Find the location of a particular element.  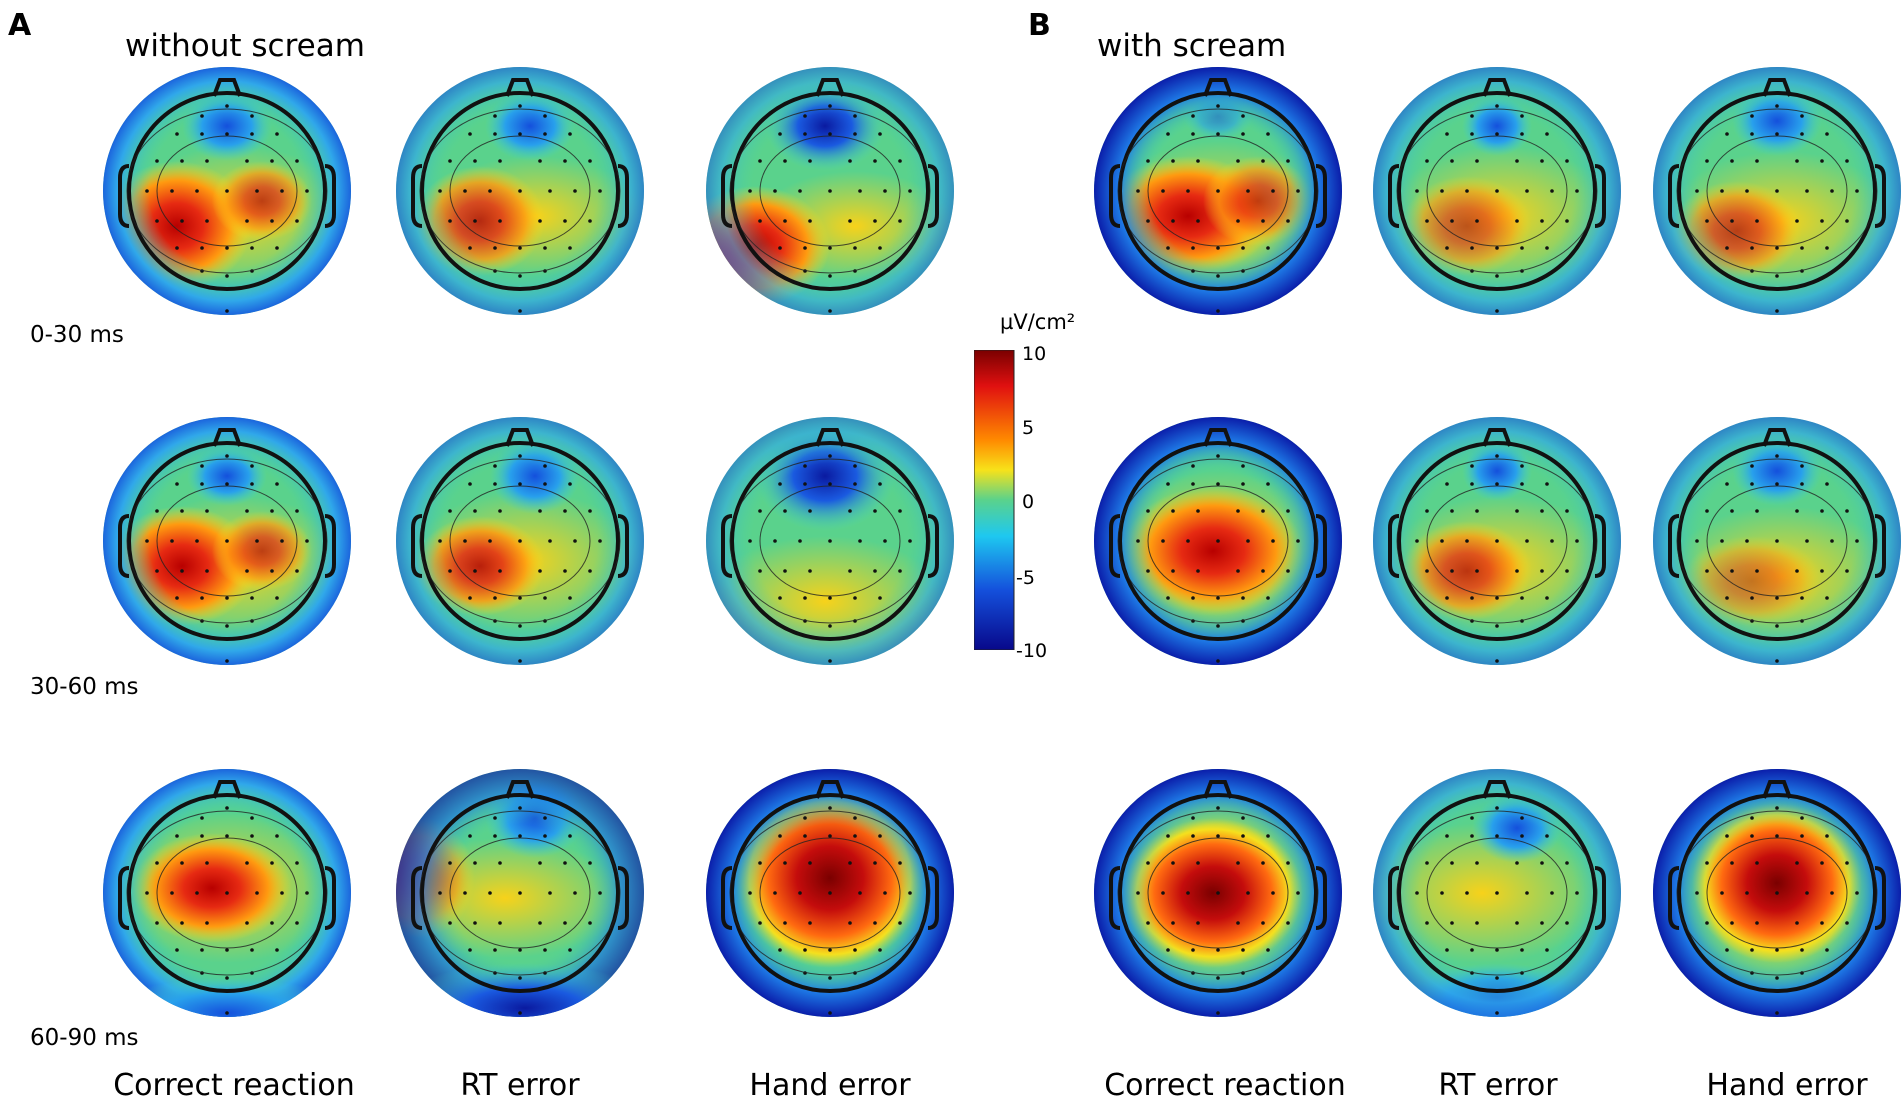

topomap-b-30-60-rt is located at coordinates (1497, 541).